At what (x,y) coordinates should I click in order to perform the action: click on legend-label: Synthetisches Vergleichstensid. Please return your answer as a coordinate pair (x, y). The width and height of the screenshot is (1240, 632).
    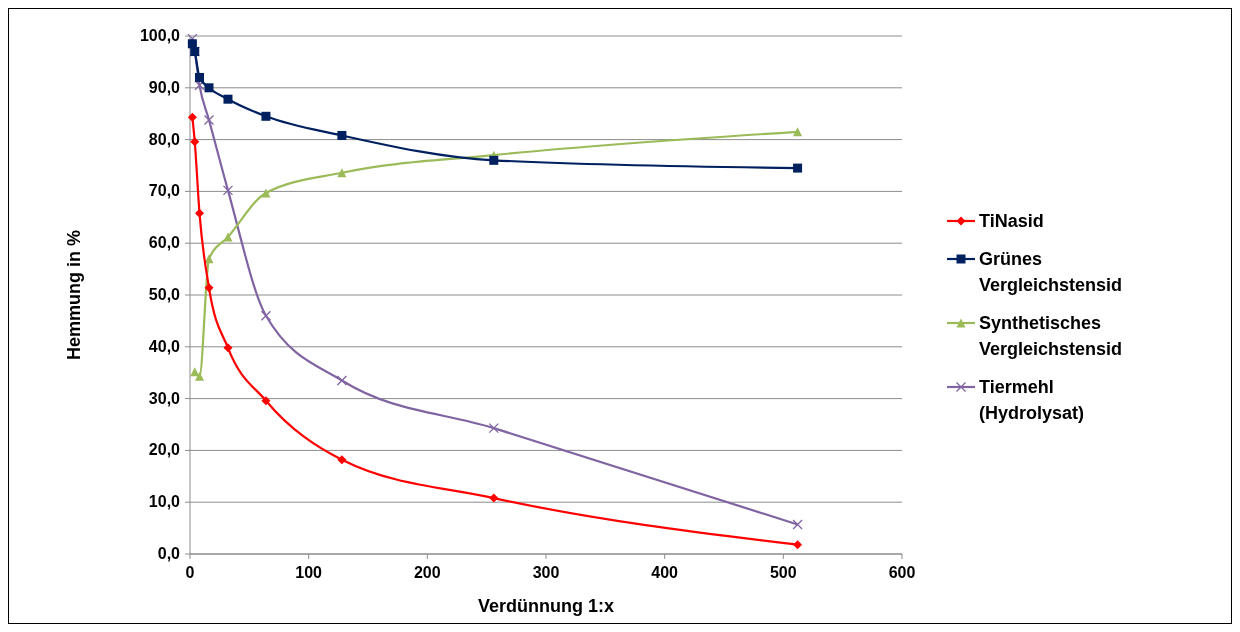
    Looking at the image, I should click on (1051, 336).